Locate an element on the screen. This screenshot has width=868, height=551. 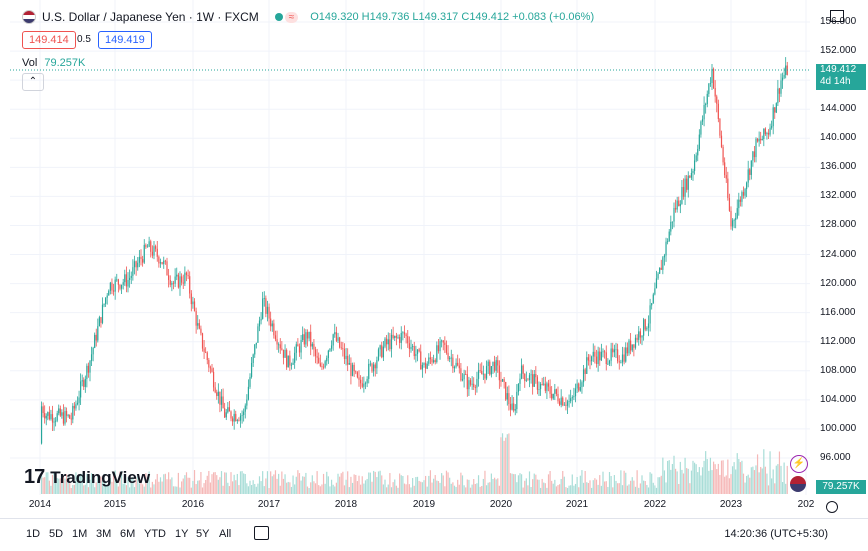
range-button-ytd: YTD is located at coordinates (155, 534).